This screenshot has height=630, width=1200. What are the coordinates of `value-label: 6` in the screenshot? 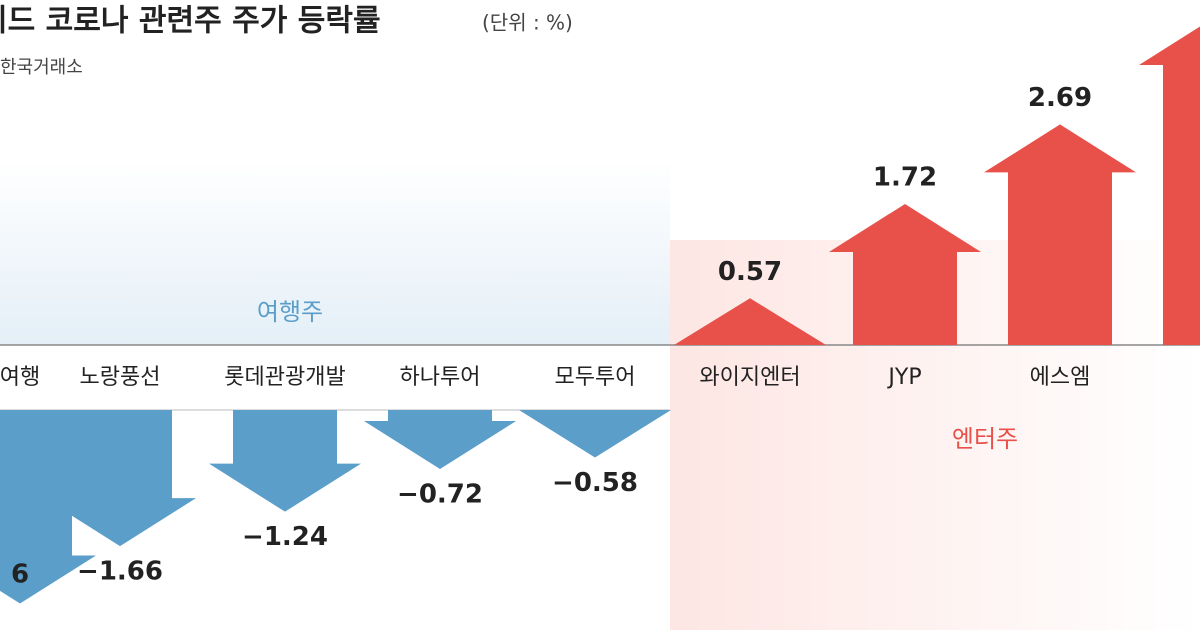 It's located at (20, 575).